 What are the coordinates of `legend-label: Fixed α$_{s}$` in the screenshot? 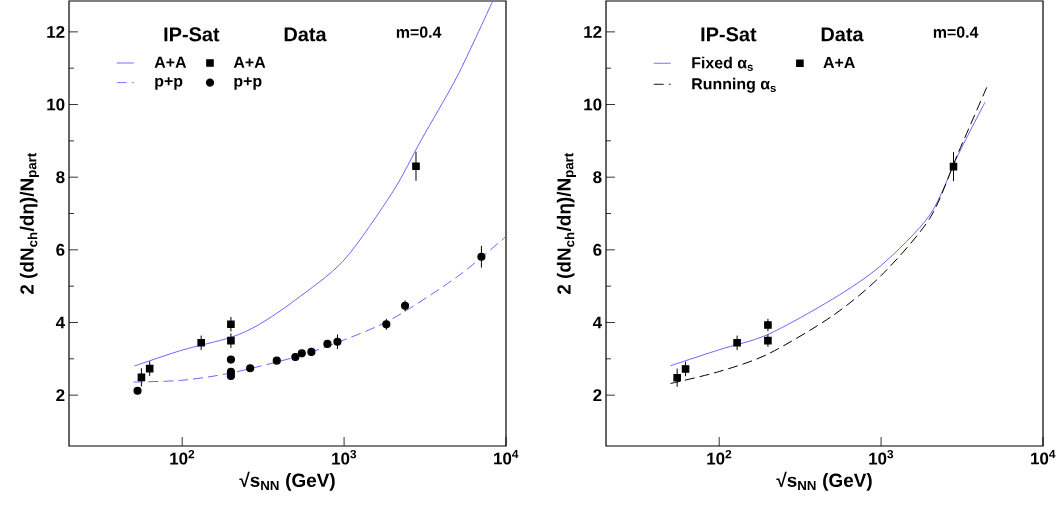 It's located at (722, 63).